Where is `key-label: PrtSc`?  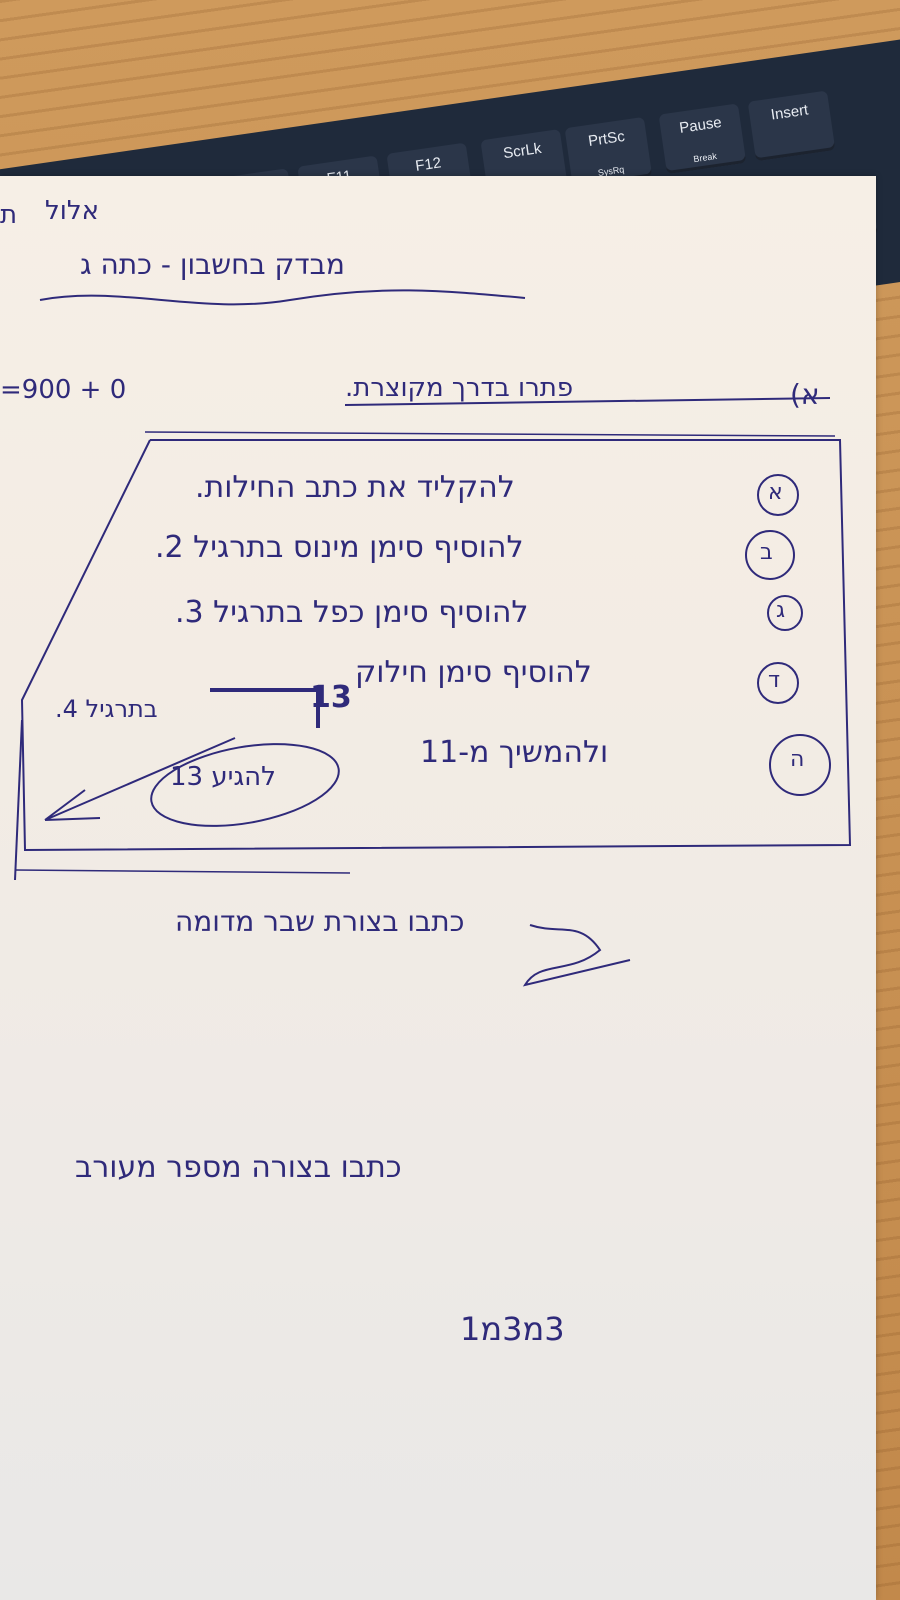
key-label: PrtSc is located at coordinates (606, 138).